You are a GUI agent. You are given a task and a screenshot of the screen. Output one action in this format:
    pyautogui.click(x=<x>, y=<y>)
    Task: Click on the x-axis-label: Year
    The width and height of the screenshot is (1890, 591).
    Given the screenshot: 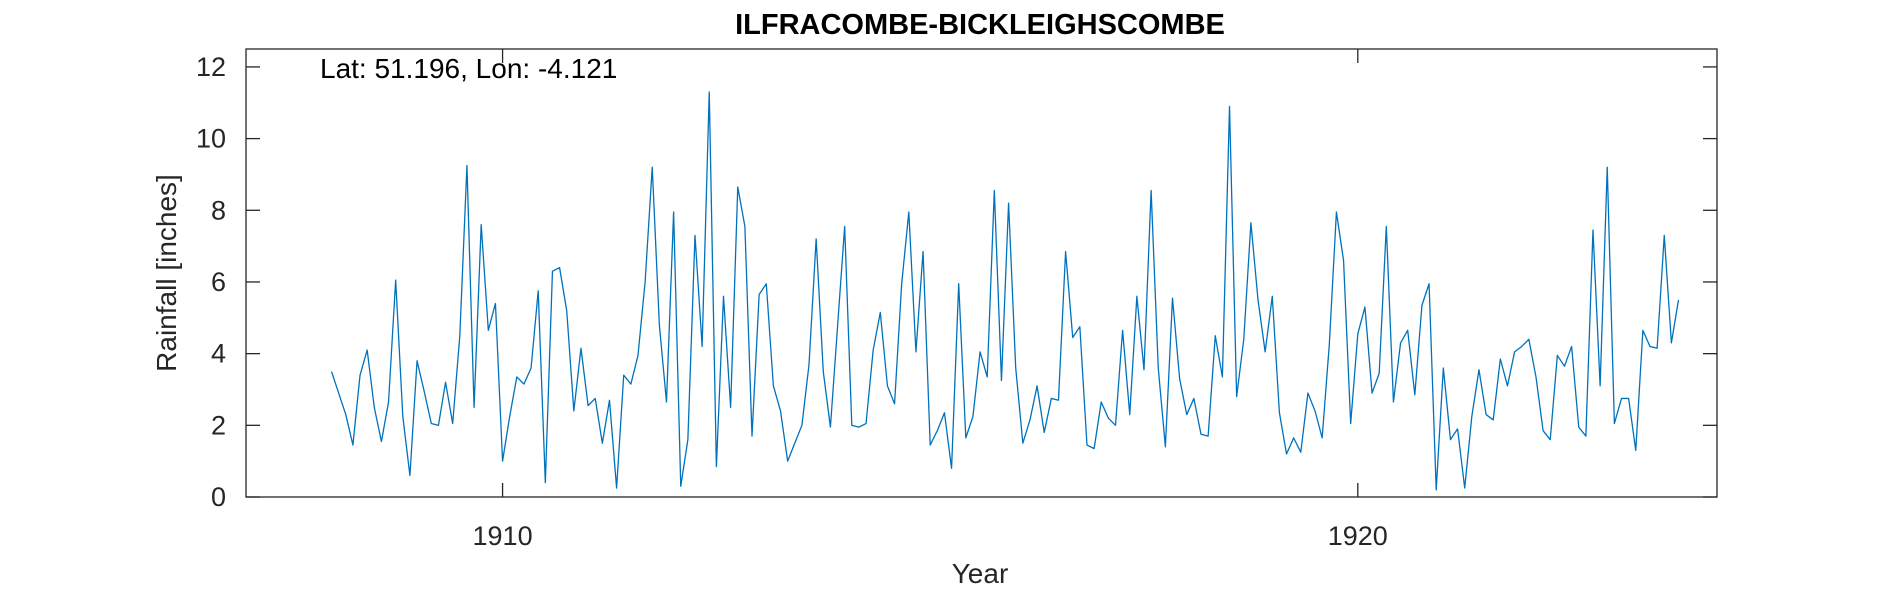 What is the action you would take?
    pyautogui.click(x=980, y=573)
    